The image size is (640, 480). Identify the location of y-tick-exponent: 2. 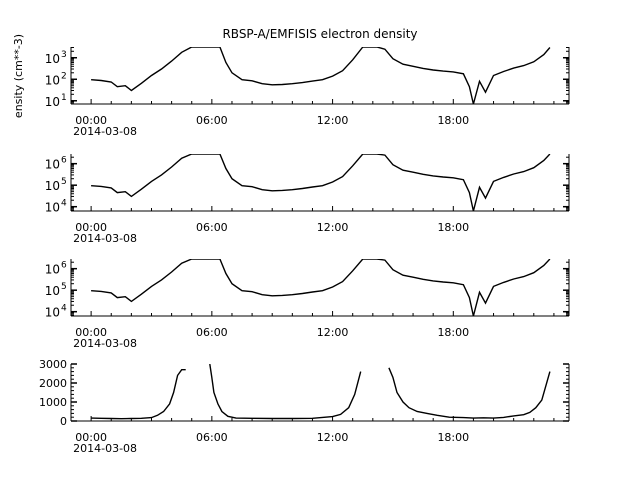
(64, 76).